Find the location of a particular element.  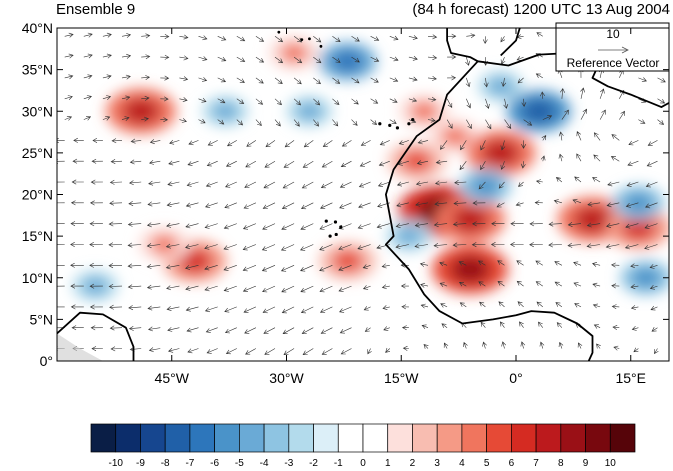

colorbar-label: 1 is located at coordinates (388, 463).